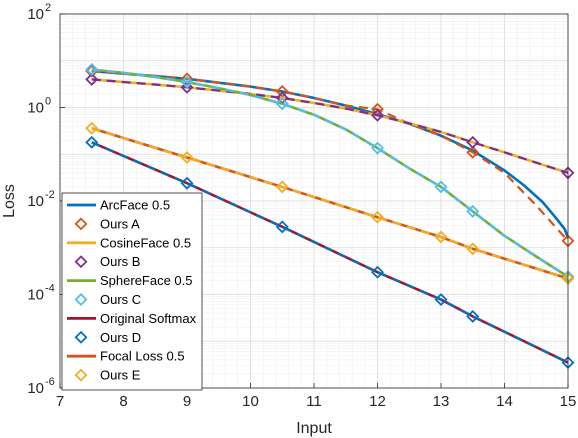 The height and width of the screenshot is (438, 578). I want to click on x-tick-label: 9, so click(187, 401).